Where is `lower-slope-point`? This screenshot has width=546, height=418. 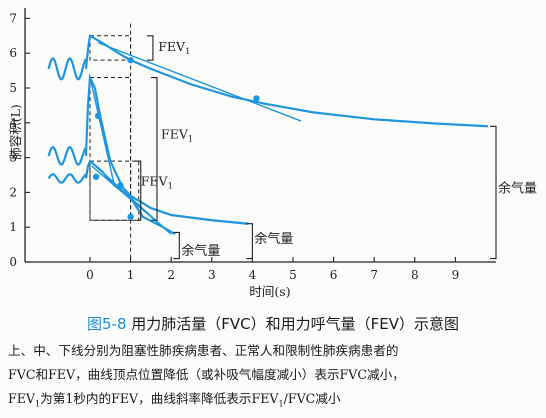
lower-slope-point is located at coordinates (96, 176).